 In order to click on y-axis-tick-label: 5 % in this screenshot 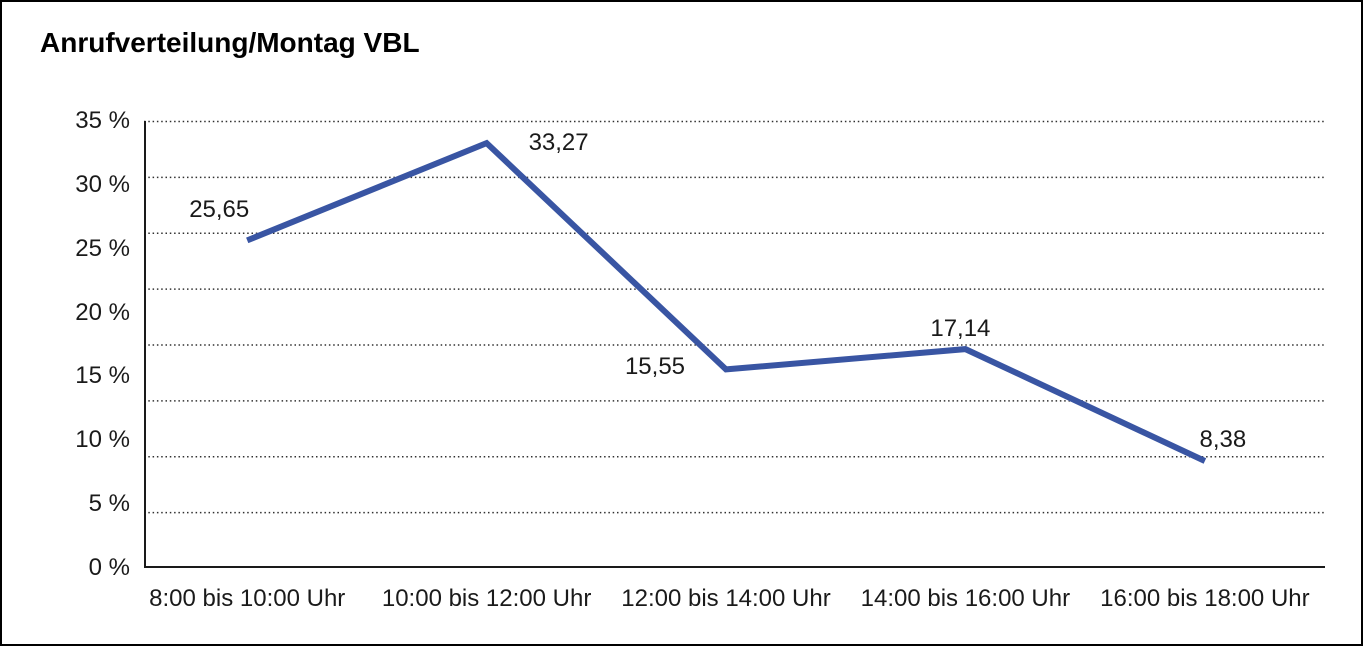, I will do `click(109, 504)`.